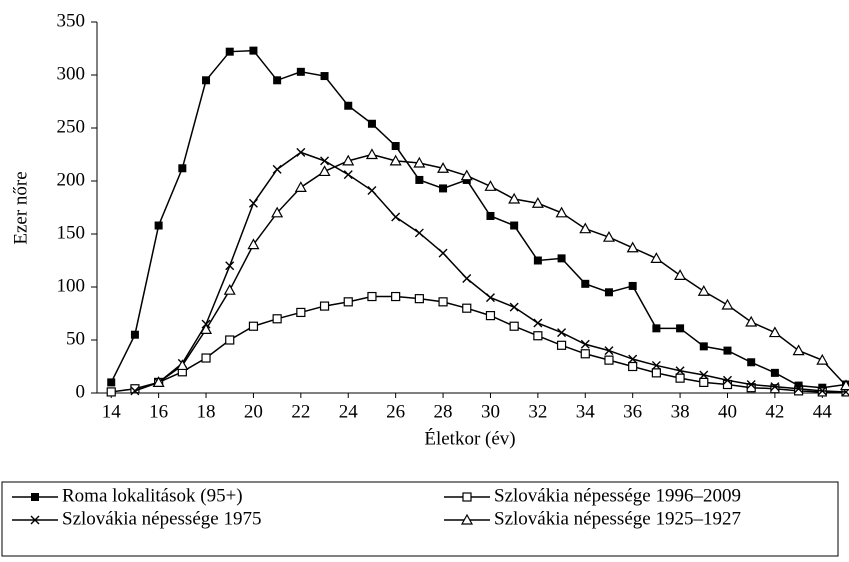 Image resolution: width=849 pixels, height=562 pixels. What do you see at coordinates (443, 411) in the screenshot?
I see `x-tick-label: 28` at bounding box center [443, 411].